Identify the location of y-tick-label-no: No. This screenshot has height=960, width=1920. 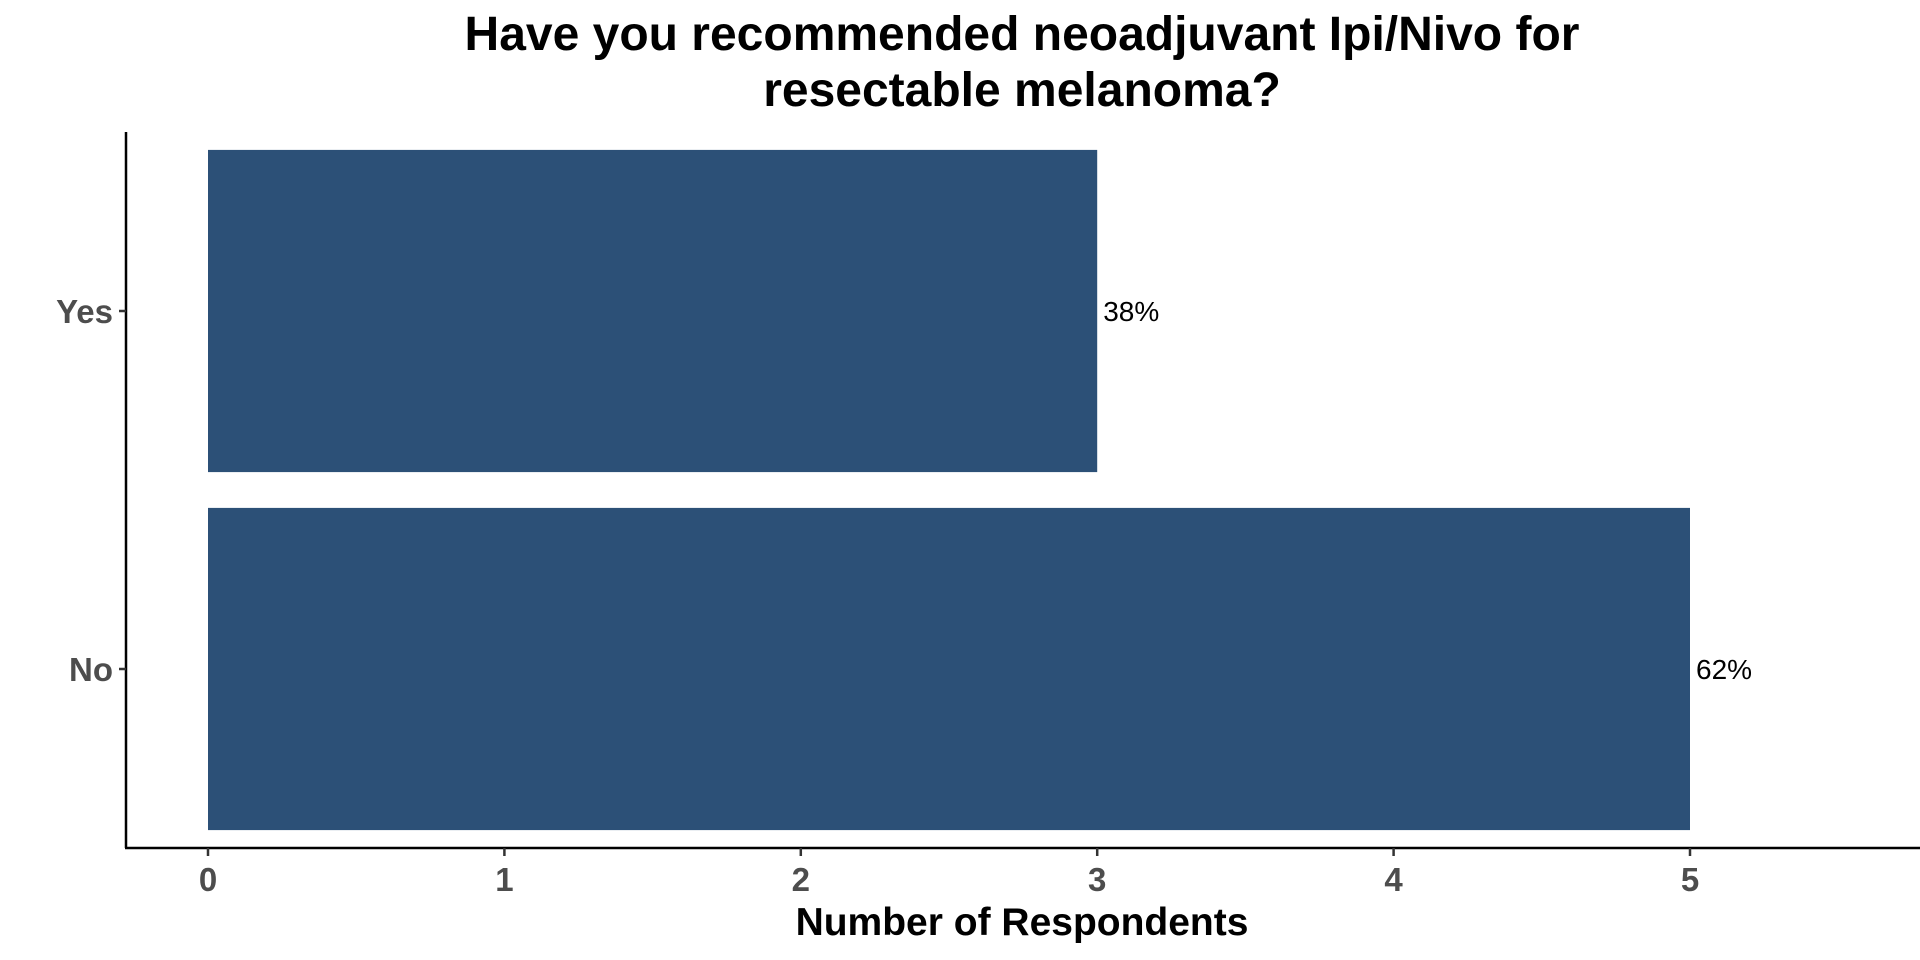
(91, 669).